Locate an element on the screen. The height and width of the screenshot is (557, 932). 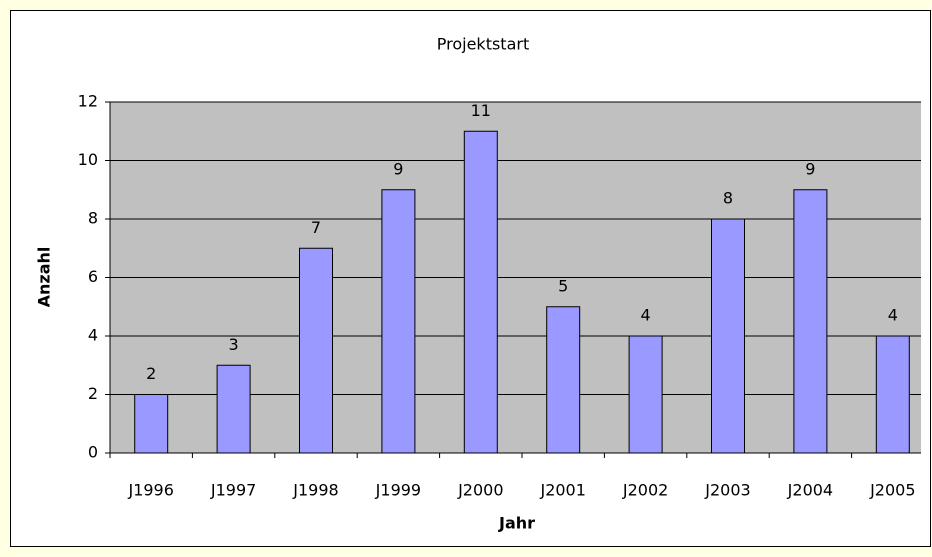
data-label: 7 is located at coordinates (316, 227).